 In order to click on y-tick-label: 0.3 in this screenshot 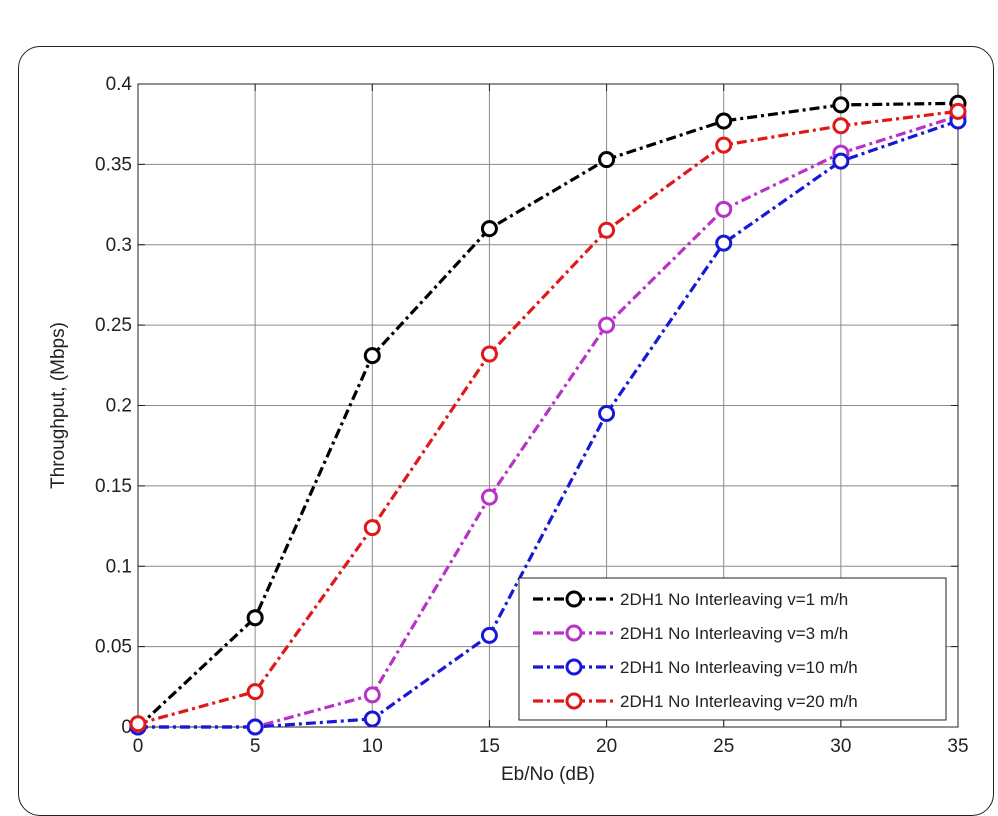, I will do `click(119, 245)`.